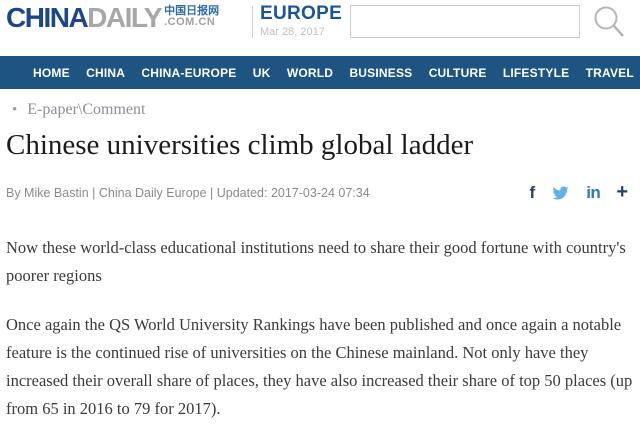  Describe the element at coordinates (106, 72) in the screenshot. I see `nav-item-china: CHINA` at that location.